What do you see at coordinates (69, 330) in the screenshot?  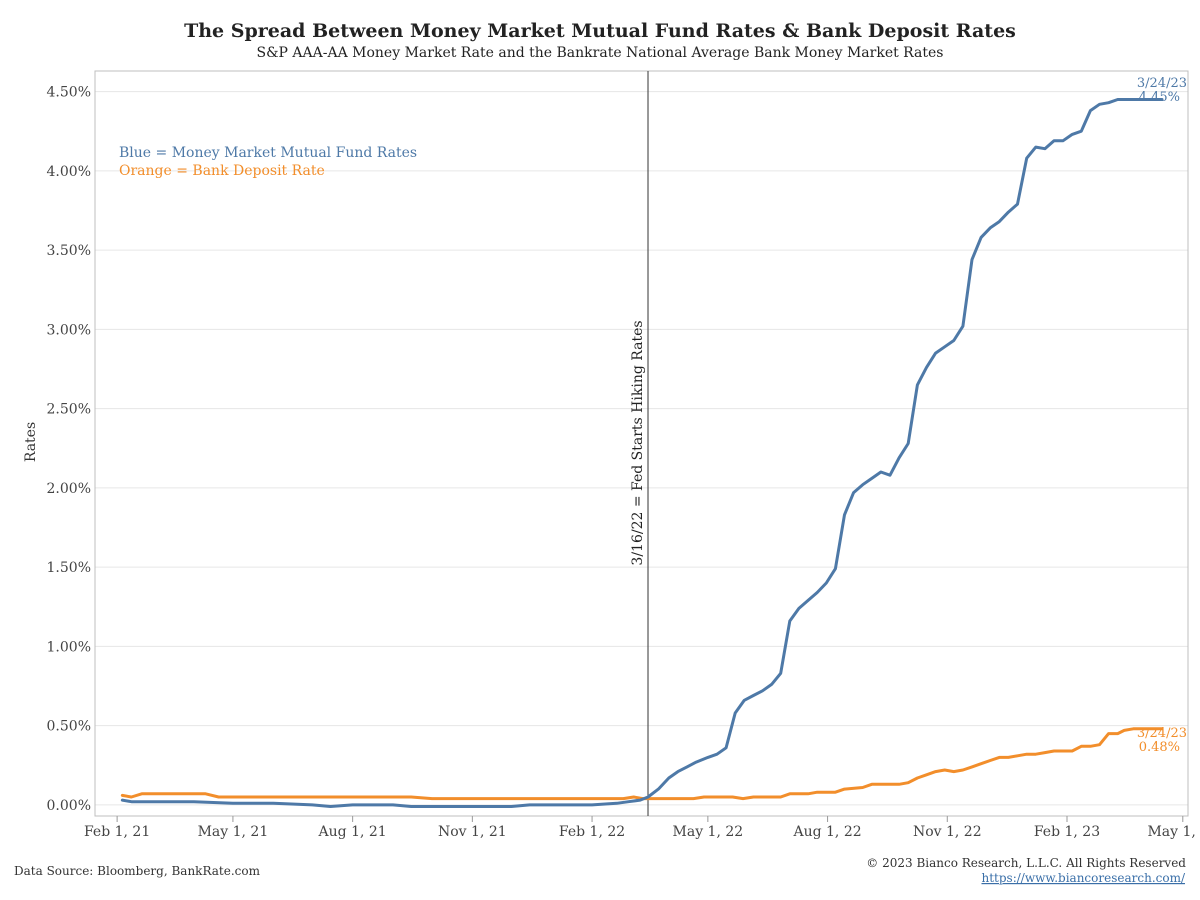 I see `y-tick-label: 3.00%` at bounding box center [69, 330].